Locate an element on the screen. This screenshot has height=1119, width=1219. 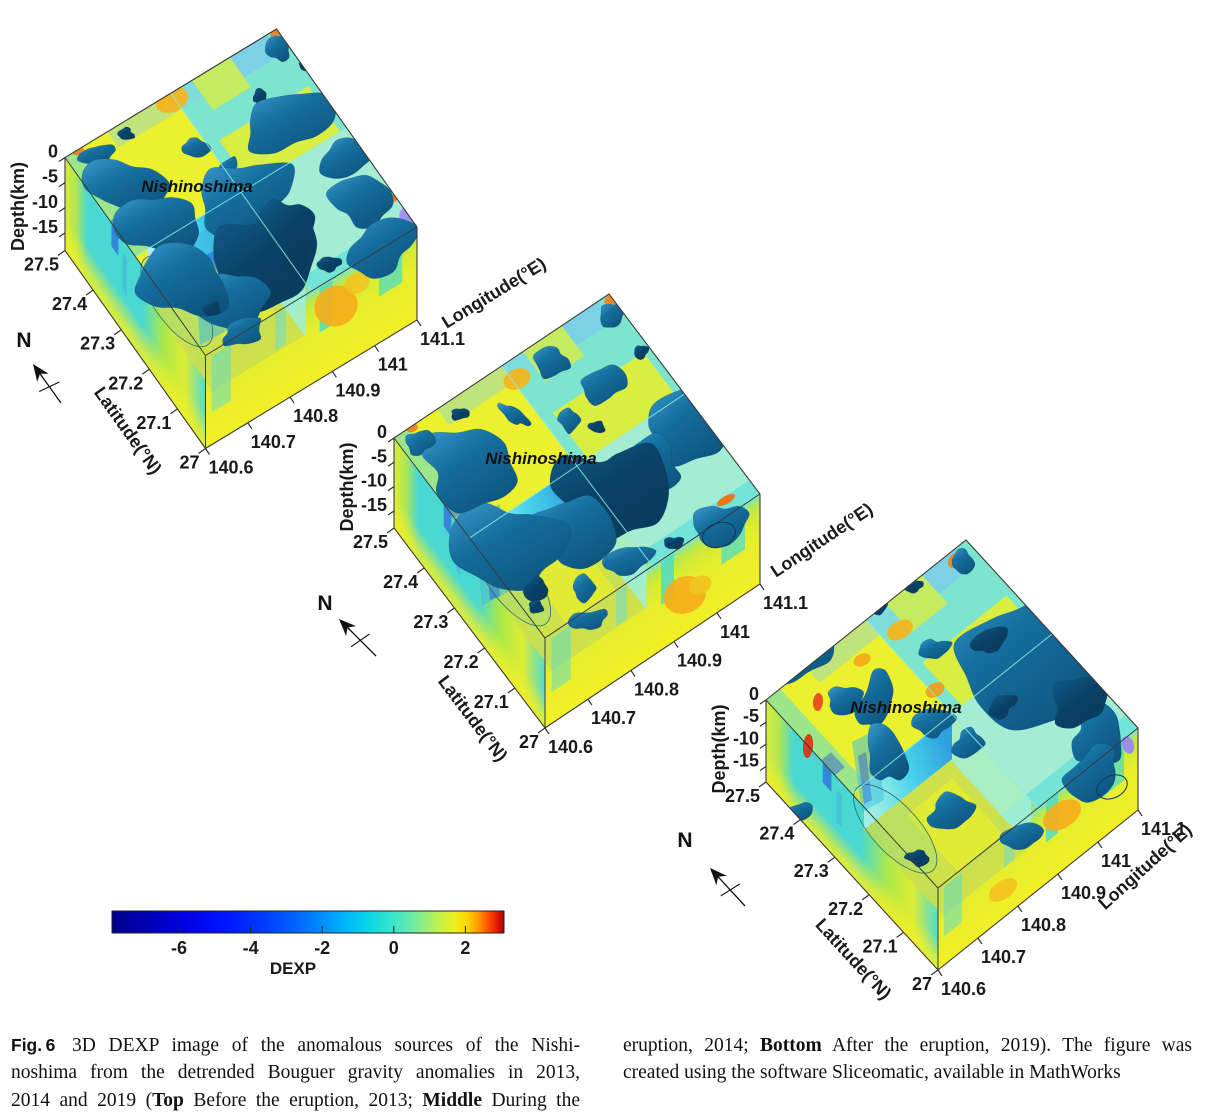
svg-text: -4 is located at coordinates (251, 948).